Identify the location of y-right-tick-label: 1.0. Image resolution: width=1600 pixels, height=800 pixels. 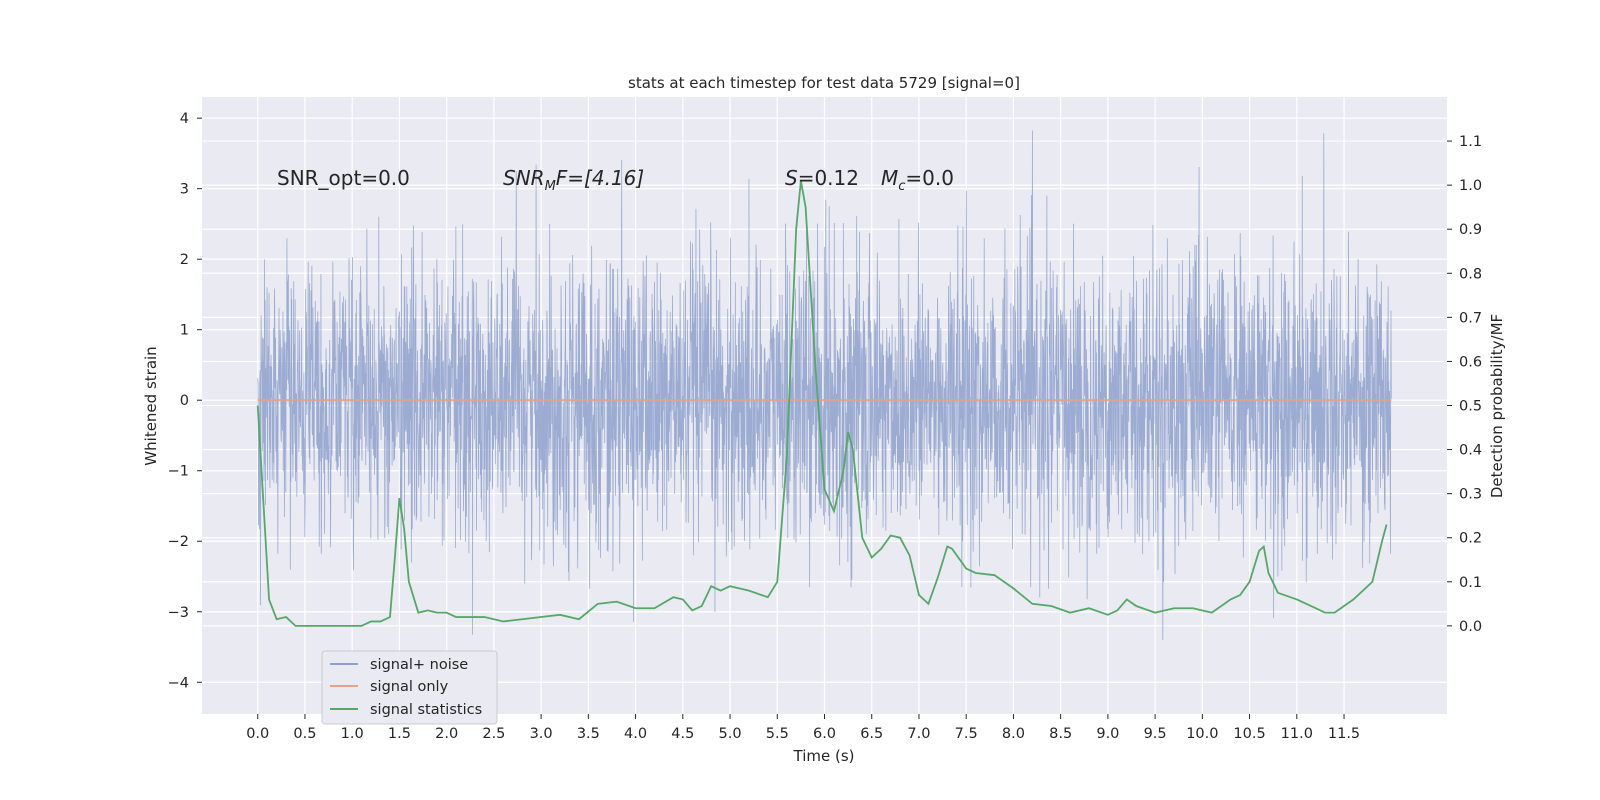
(1470, 186).